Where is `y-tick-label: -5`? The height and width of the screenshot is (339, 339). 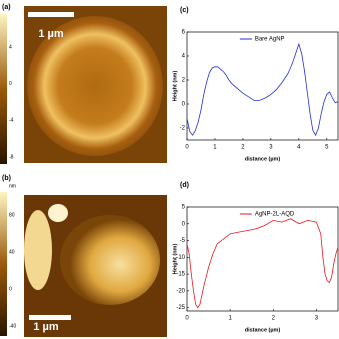
y-tick-label: -5 is located at coordinates (183, 241).